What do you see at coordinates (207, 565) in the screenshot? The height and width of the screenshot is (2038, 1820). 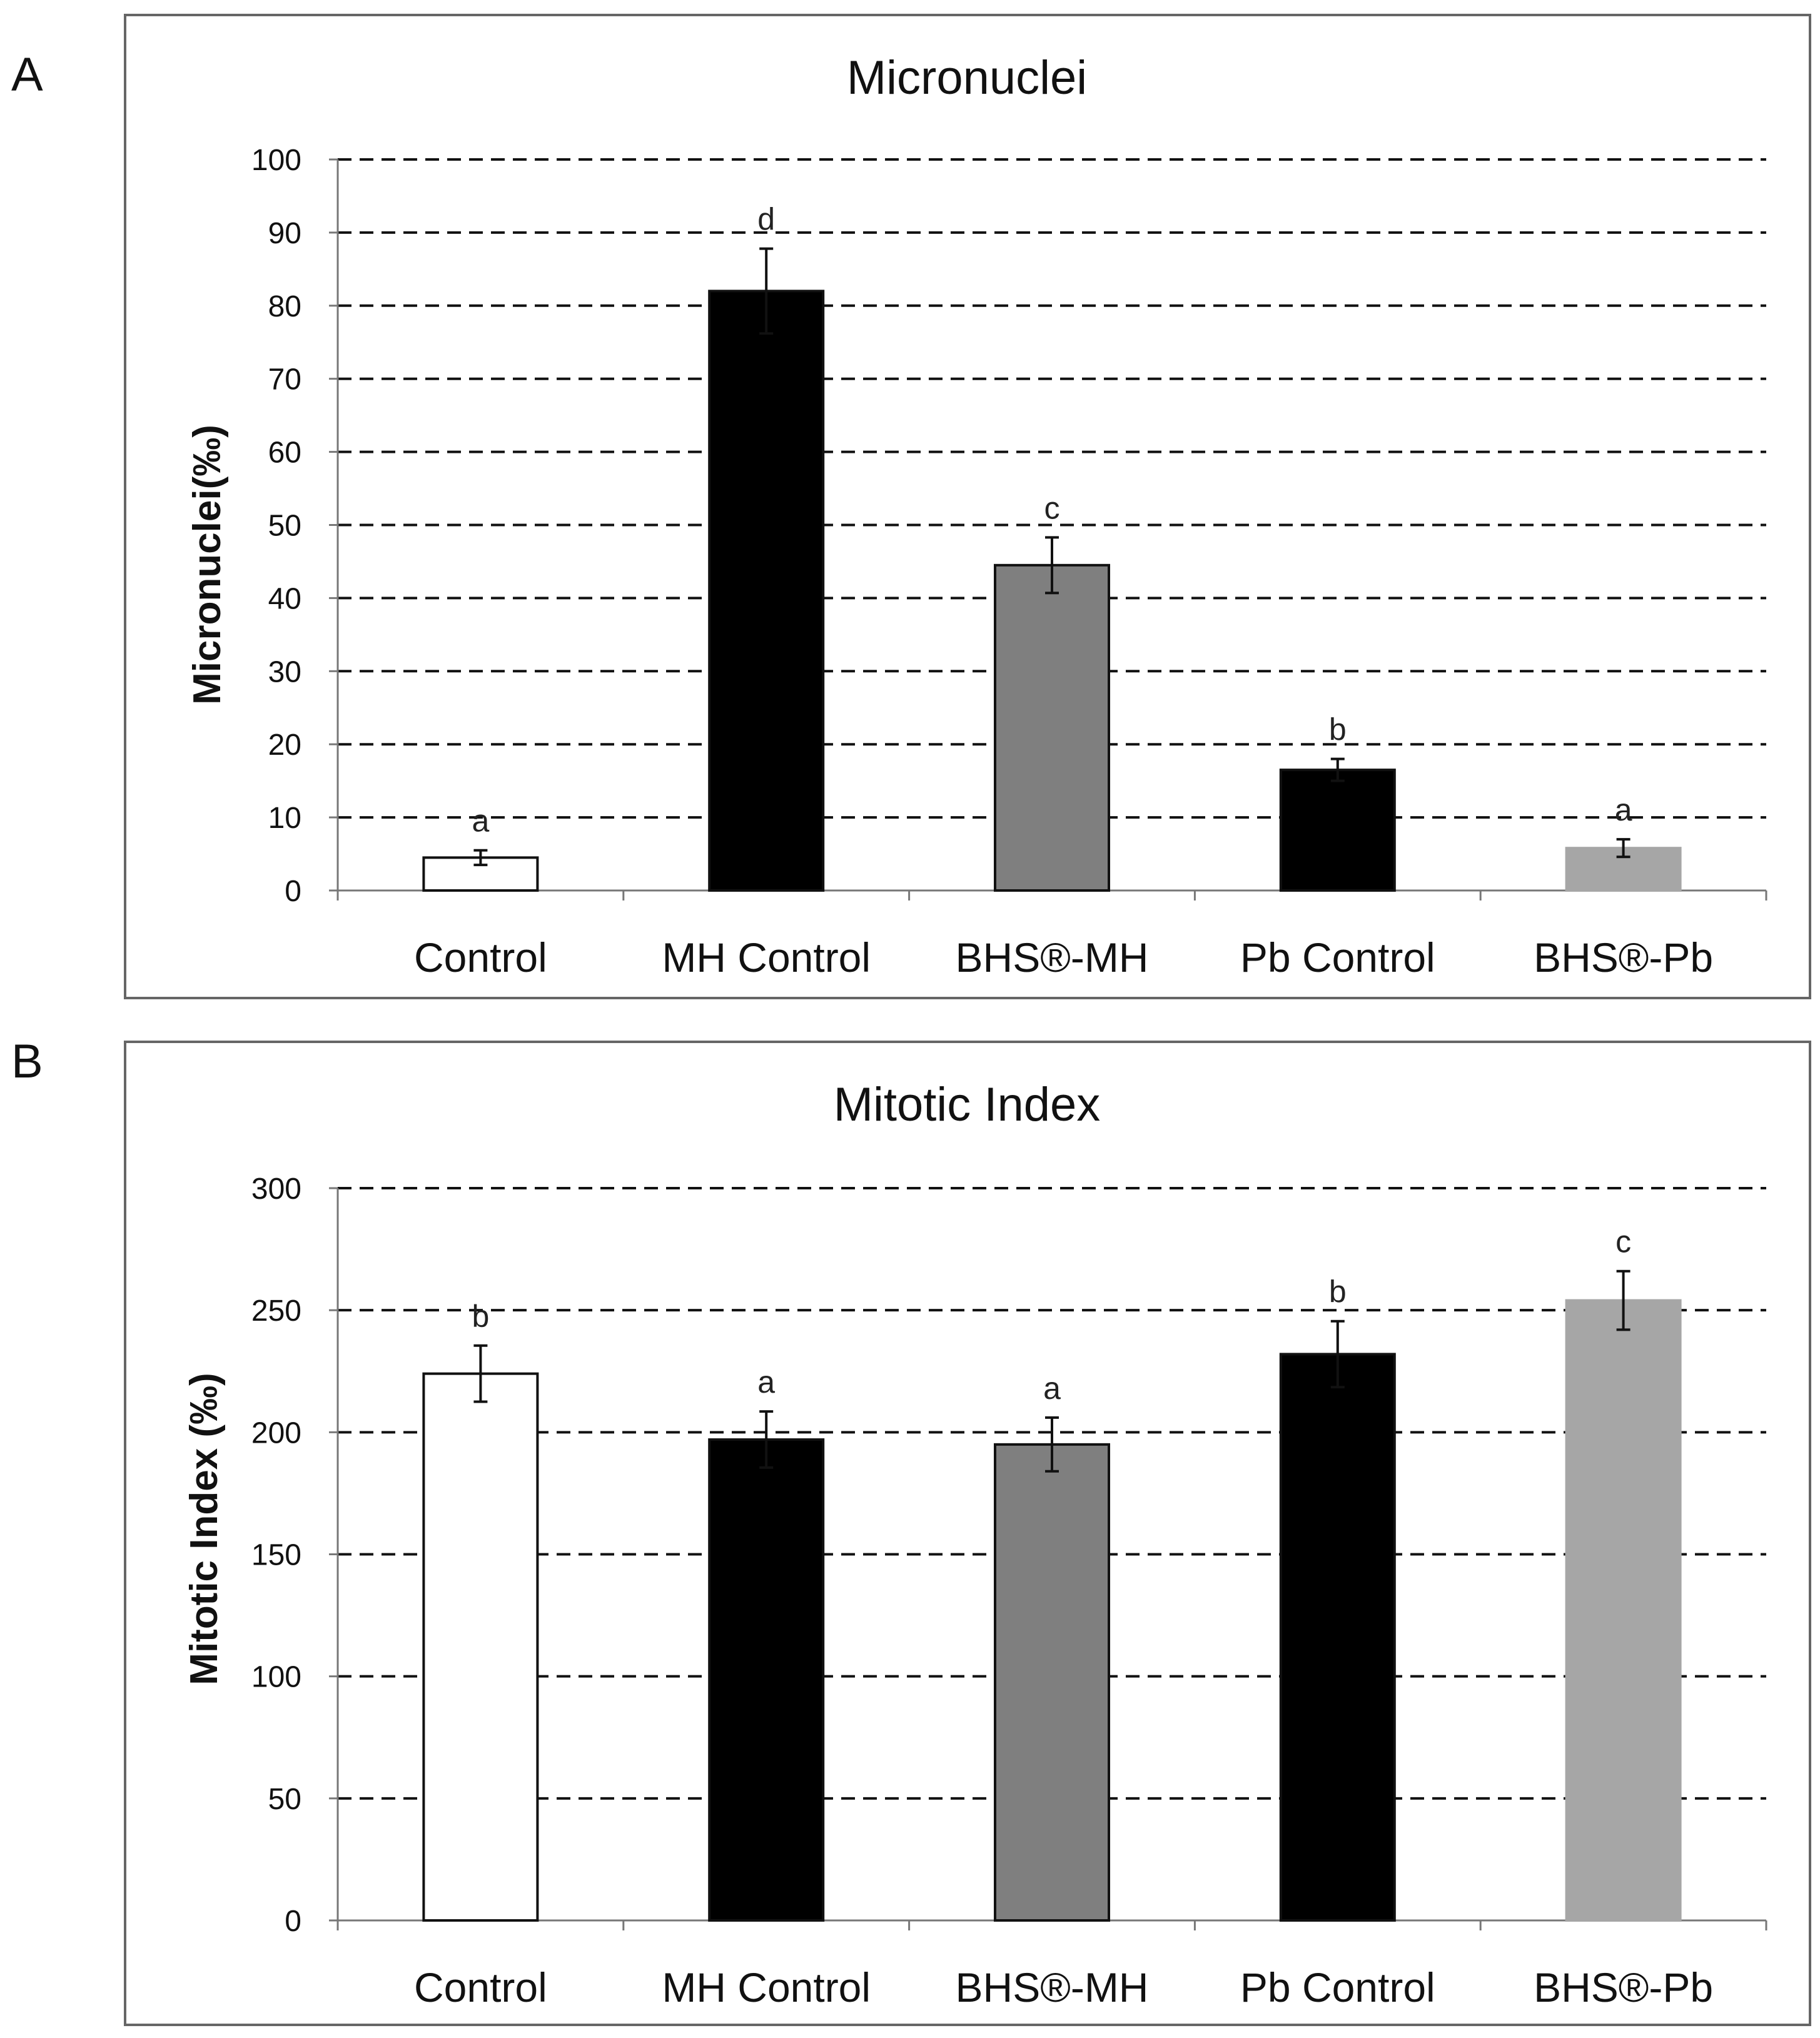 I see `panel-a-y-axis-label: Micronuclei(‰)` at bounding box center [207, 565].